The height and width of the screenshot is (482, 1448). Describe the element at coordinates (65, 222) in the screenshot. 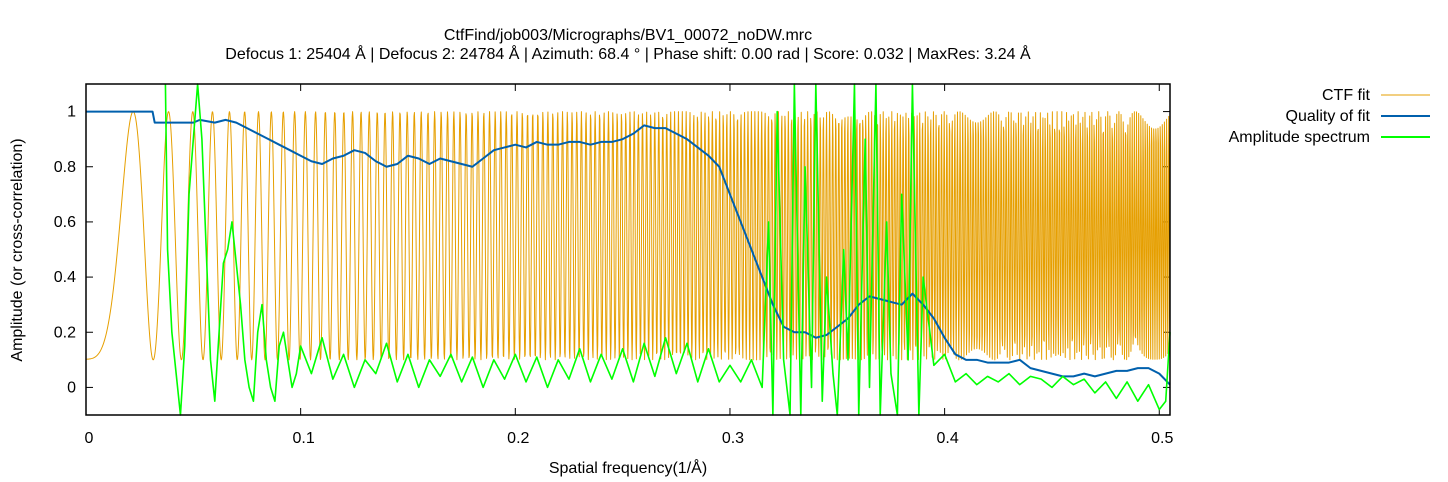

I see `y-tick-label: 0.6` at that location.